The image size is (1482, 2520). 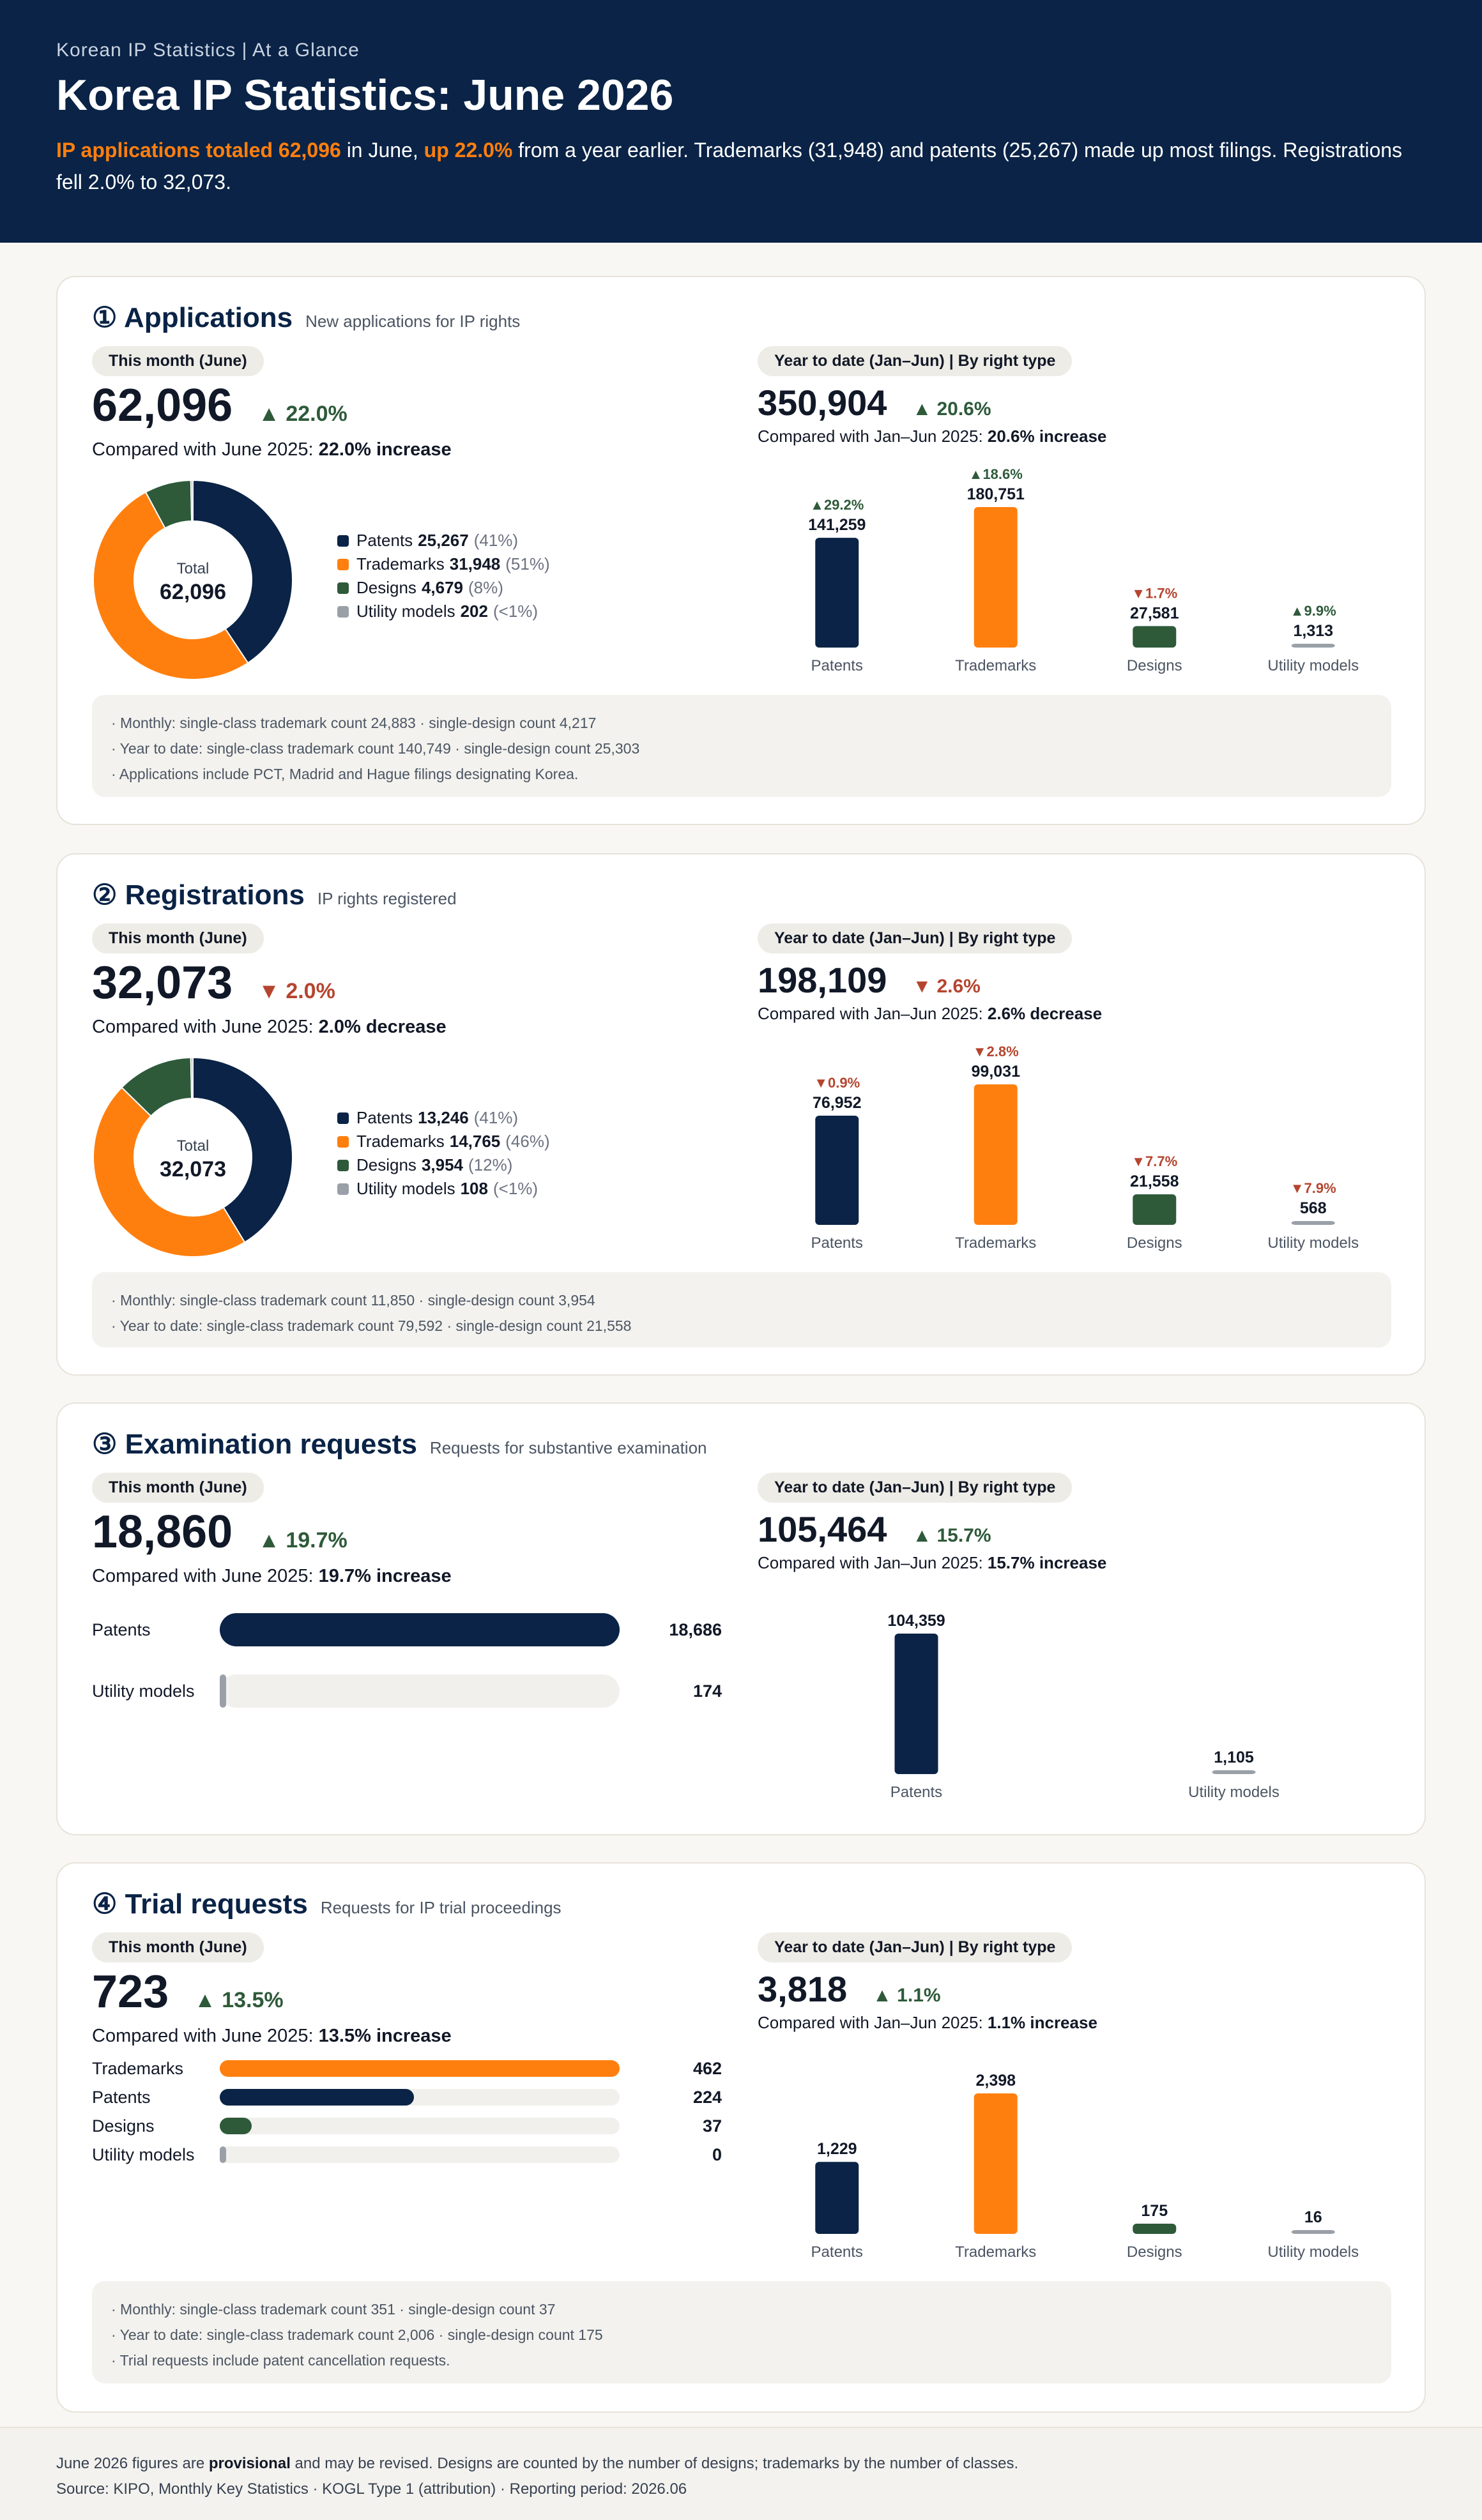 I want to click on examination-ytd-change: ▲ 15.7%, so click(x=951, y=1536).